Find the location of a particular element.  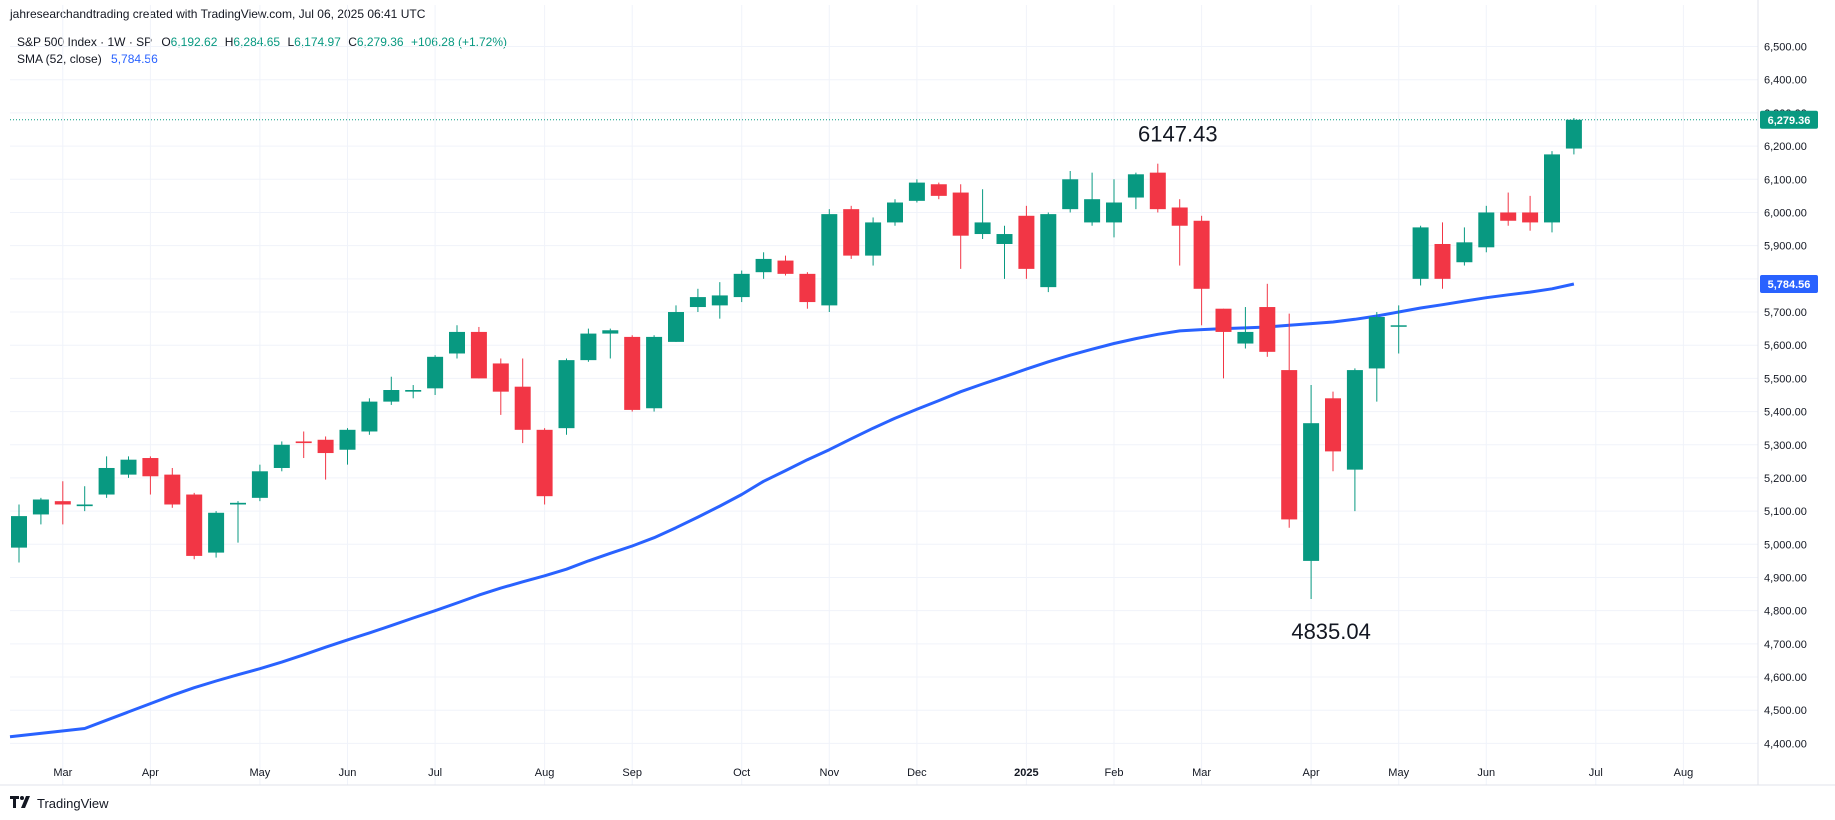

sma-value: 5,784.56 is located at coordinates (134, 59).